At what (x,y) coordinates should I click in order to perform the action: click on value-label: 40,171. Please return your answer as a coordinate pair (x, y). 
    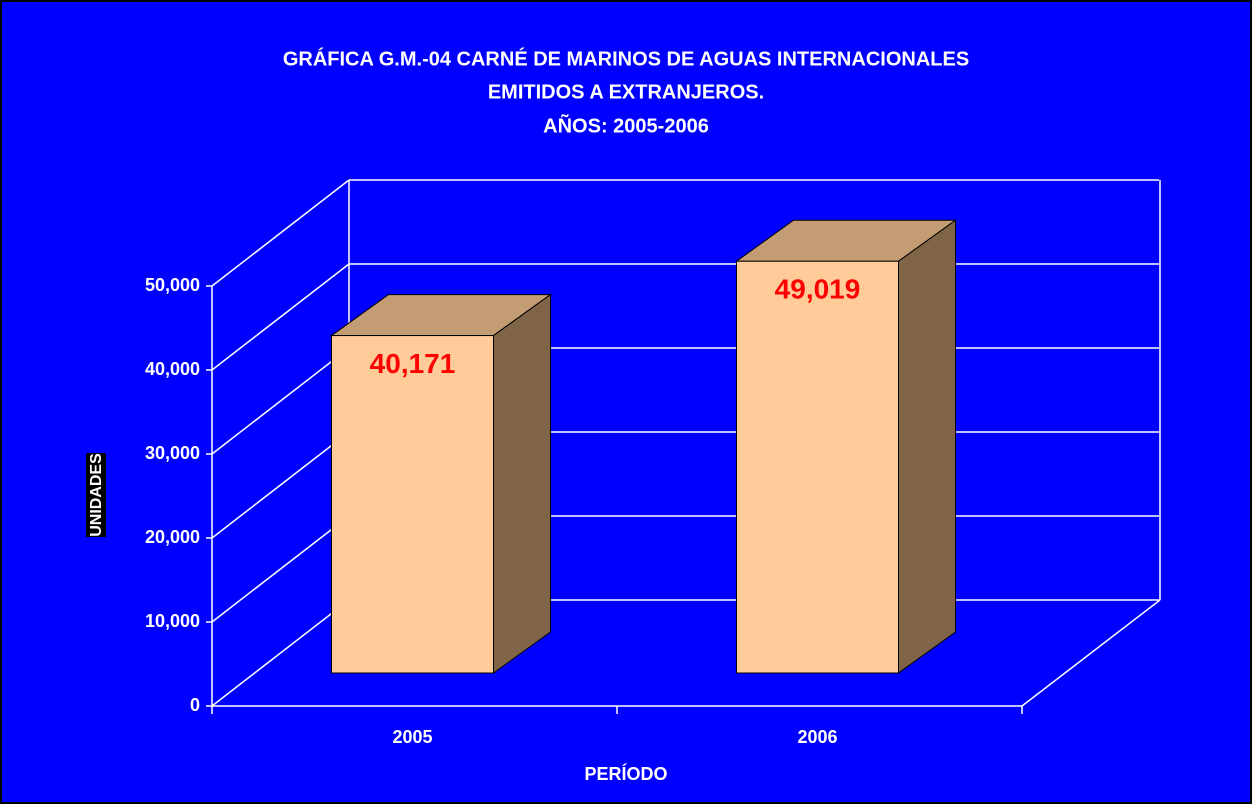
    Looking at the image, I should click on (413, 363).